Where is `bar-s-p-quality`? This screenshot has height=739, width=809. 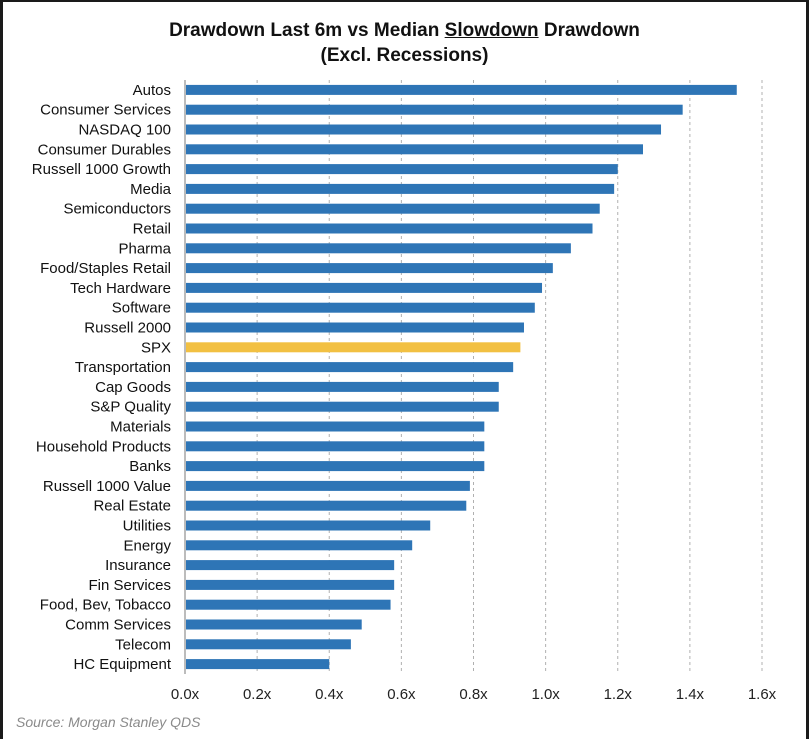
bar-s-p-quality is located at coordinates (342, 406).